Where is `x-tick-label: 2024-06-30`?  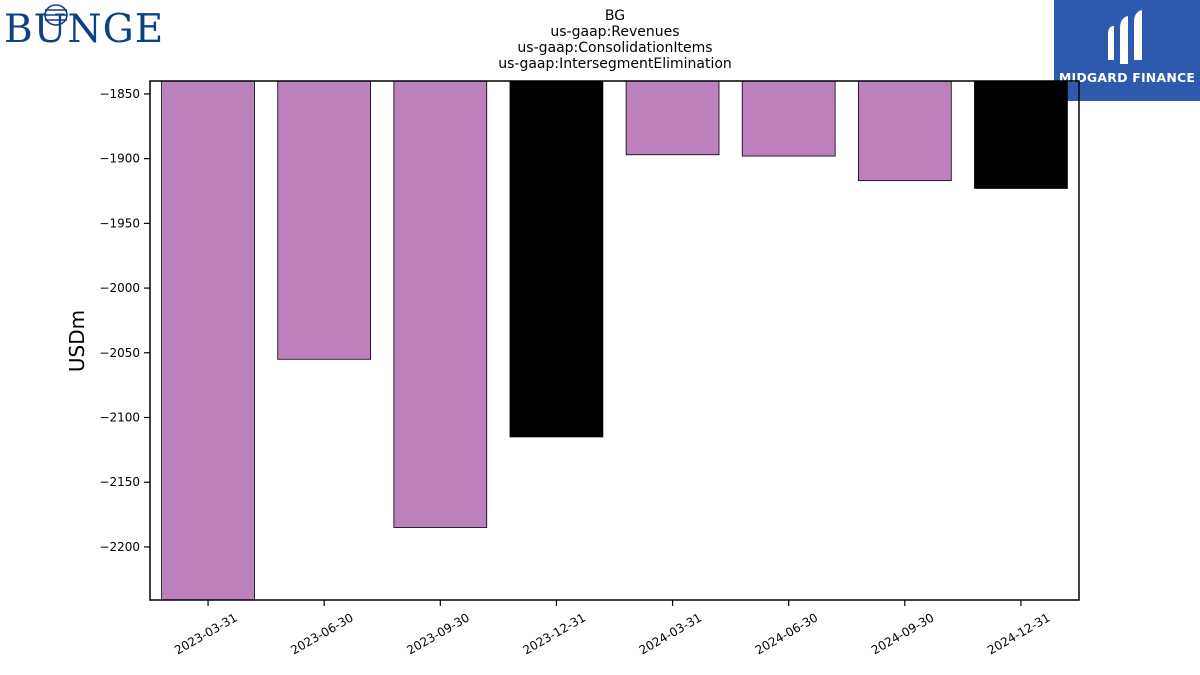
x-tick-label: 2024-06-30 is located at coordinates (786, 633).